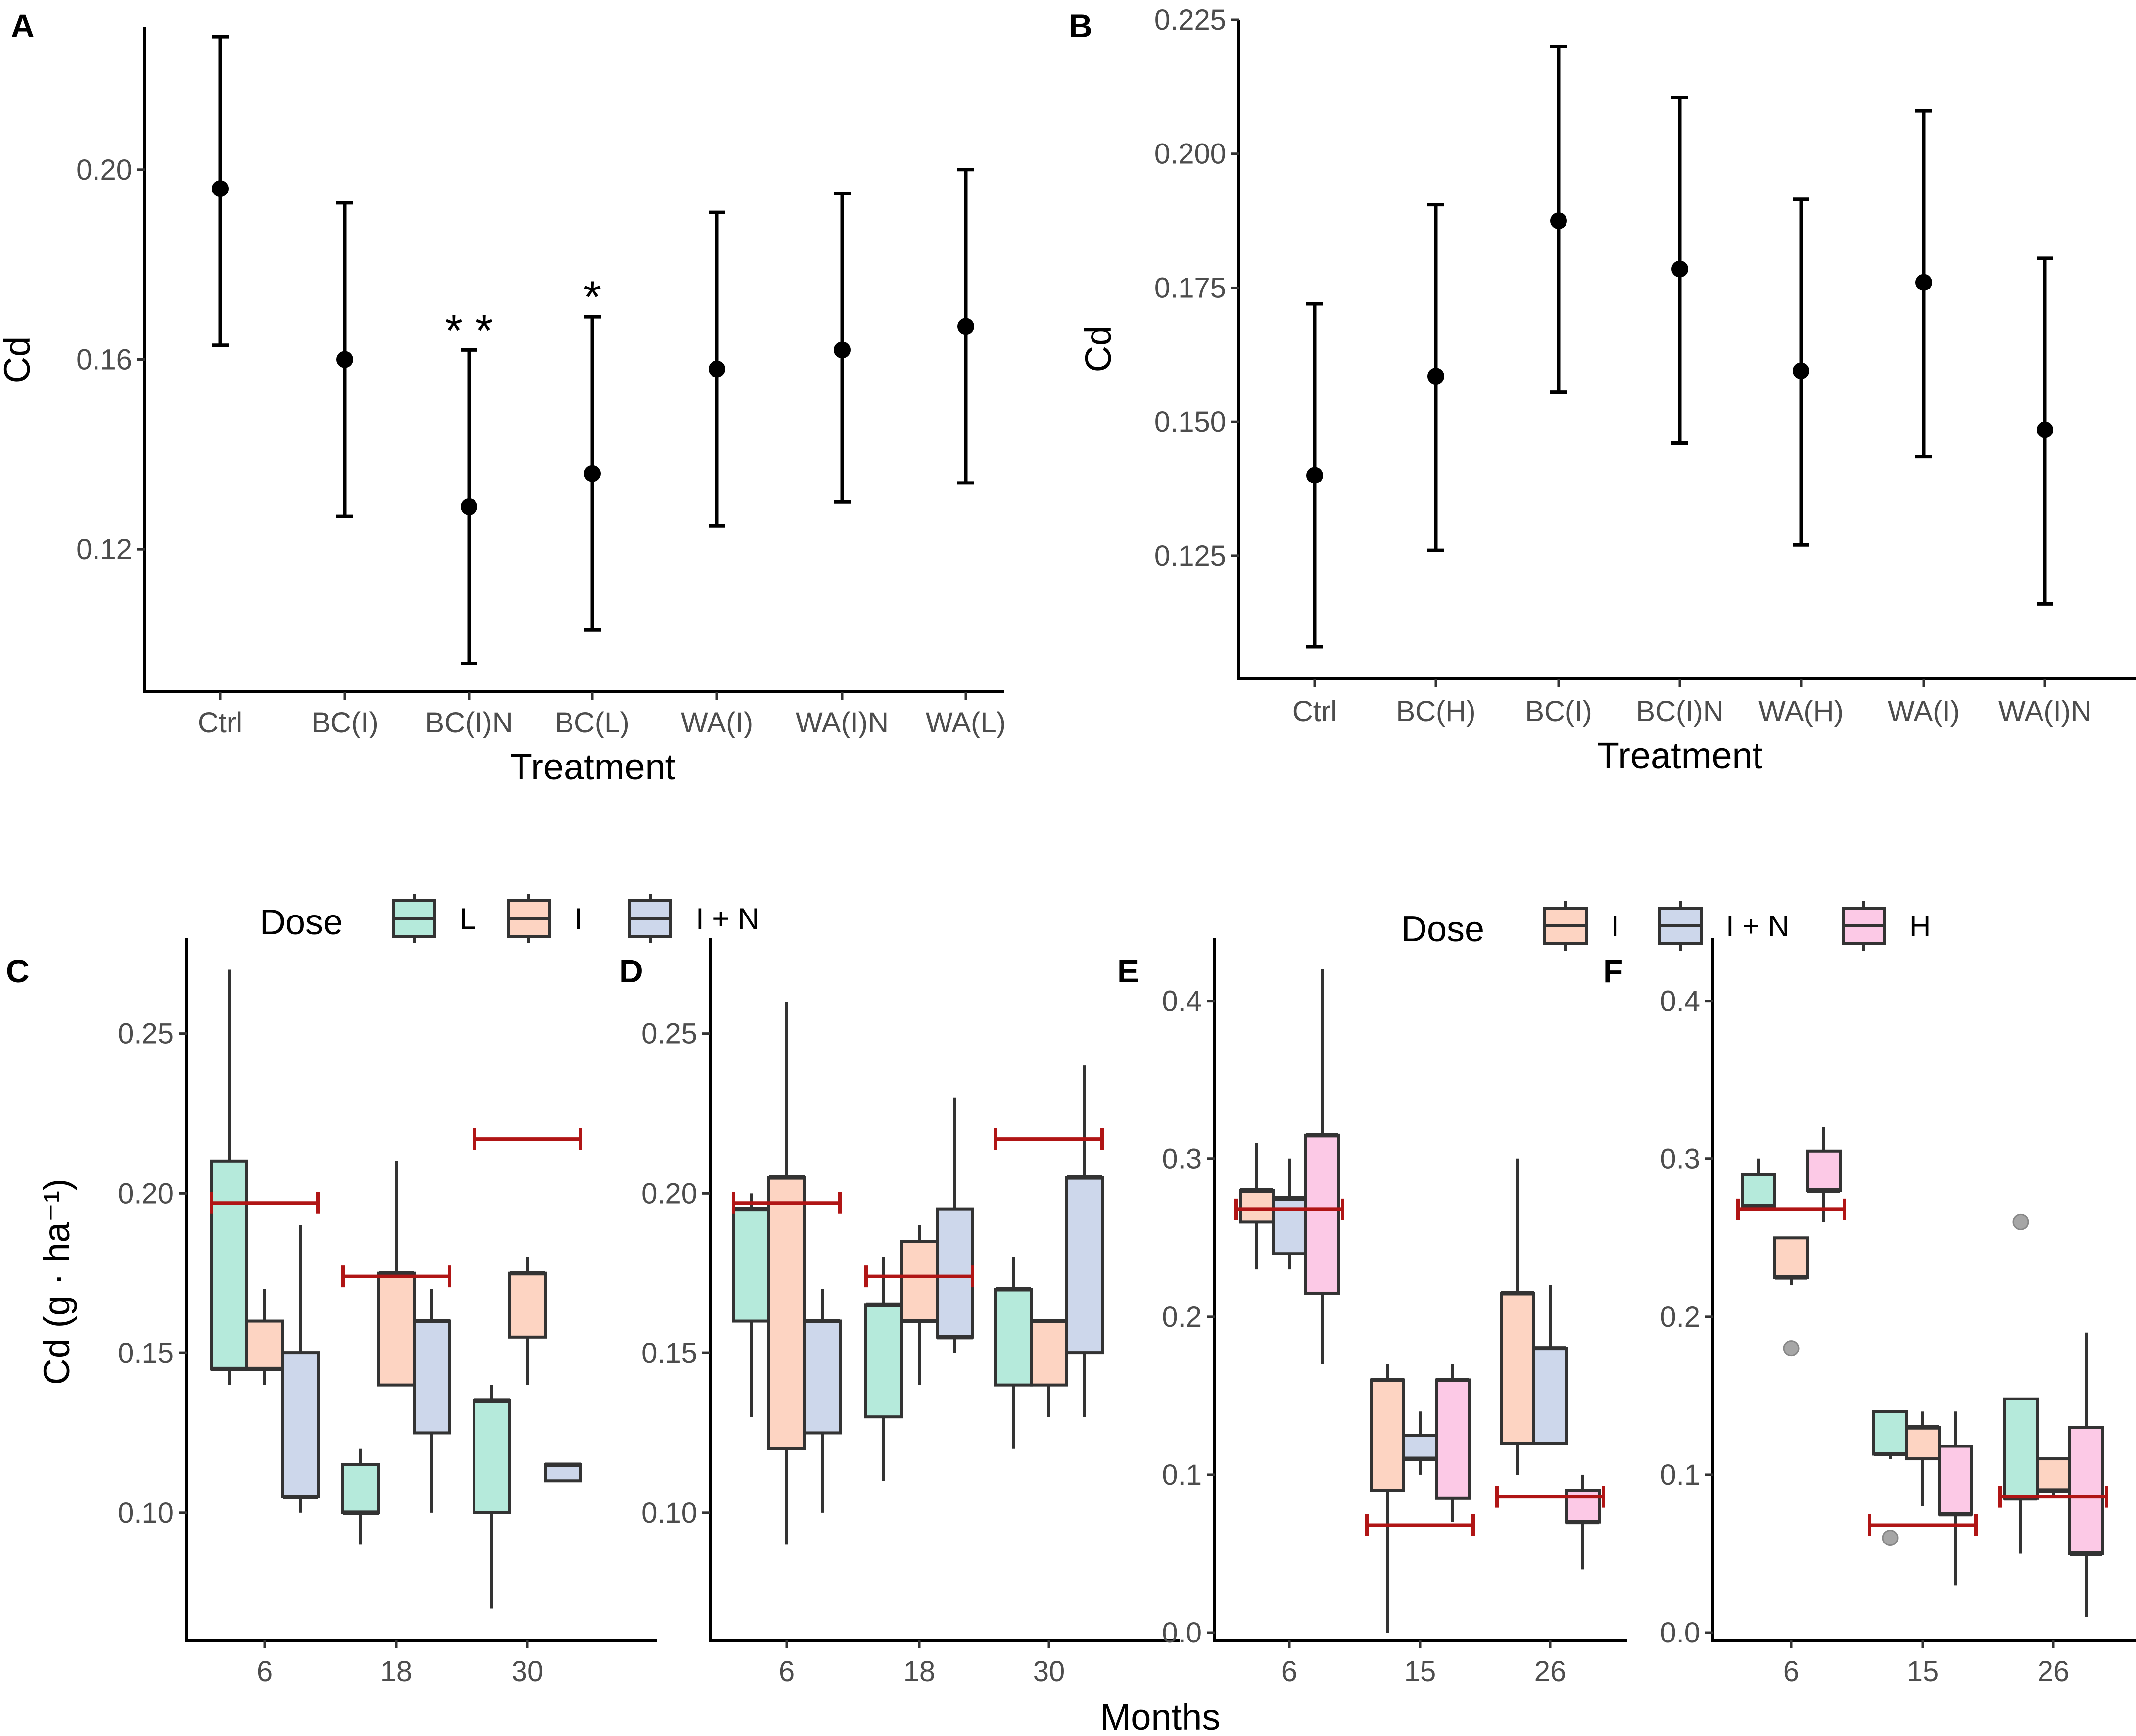  What do you see at coordinates (1190, 288) in the screenshot?
I see `y-tick-label: 0.175` at bounding box center [1190, 288].